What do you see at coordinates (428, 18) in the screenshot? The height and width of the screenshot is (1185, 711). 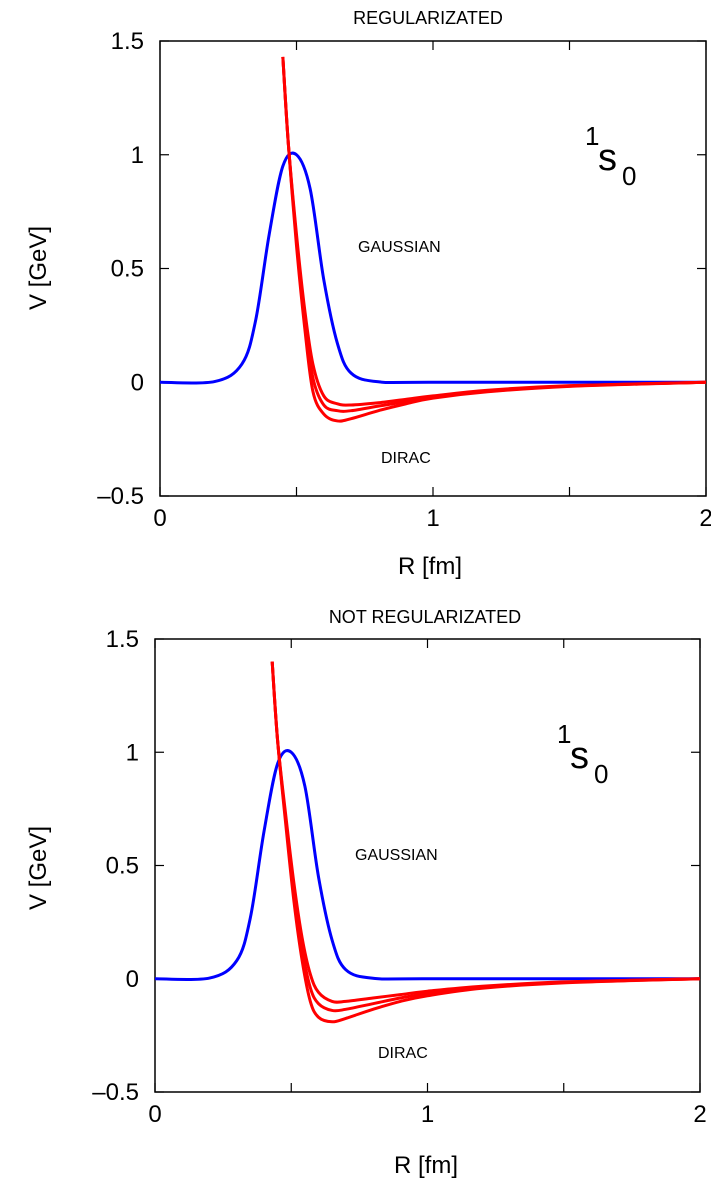 I see `chart-title: REGULARIZATED` at bounding box center [428, 18].